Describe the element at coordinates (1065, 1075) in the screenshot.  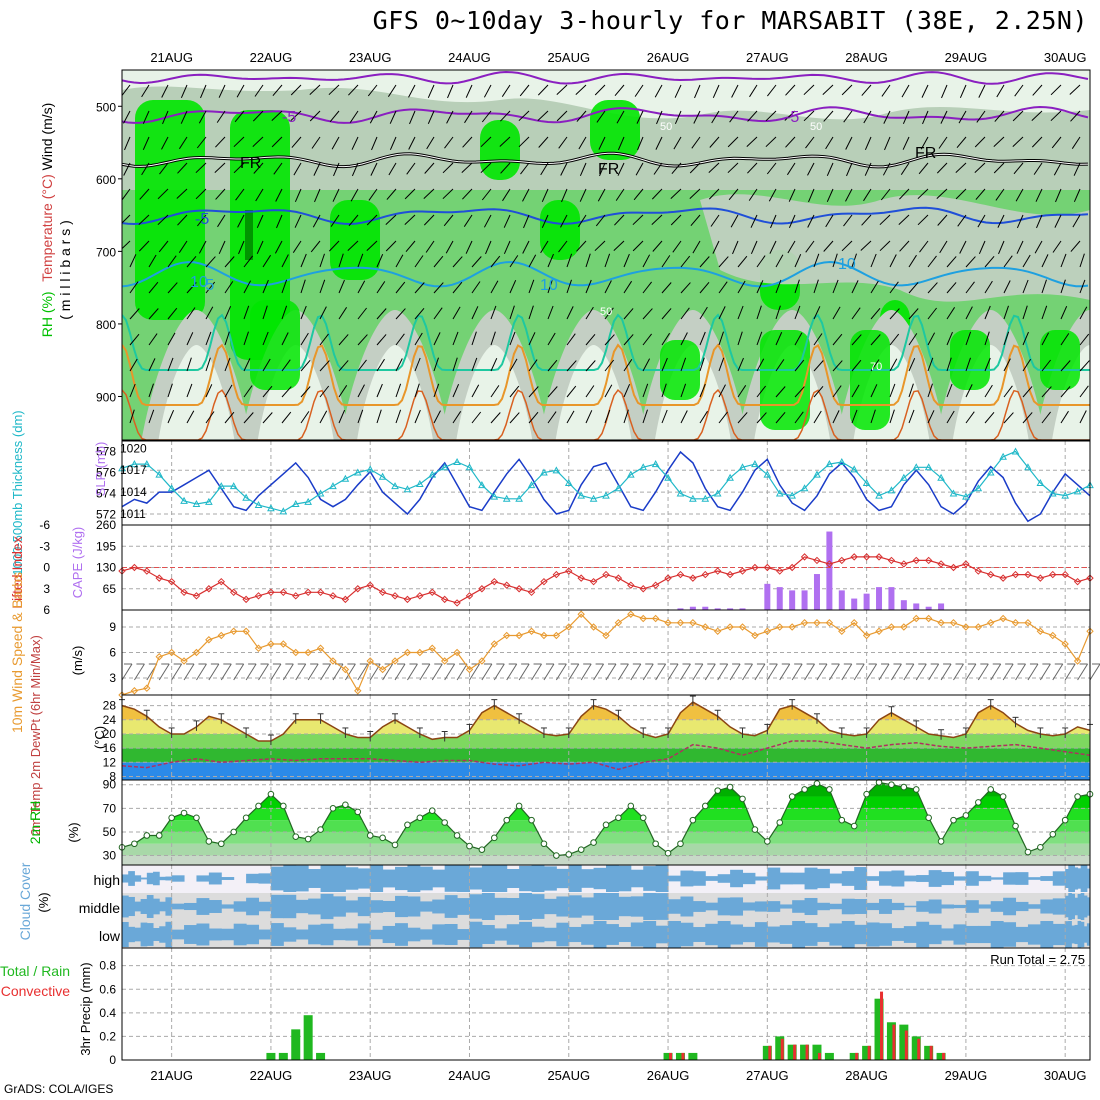
I see `date-label-bottom: 30AUG` at that location.